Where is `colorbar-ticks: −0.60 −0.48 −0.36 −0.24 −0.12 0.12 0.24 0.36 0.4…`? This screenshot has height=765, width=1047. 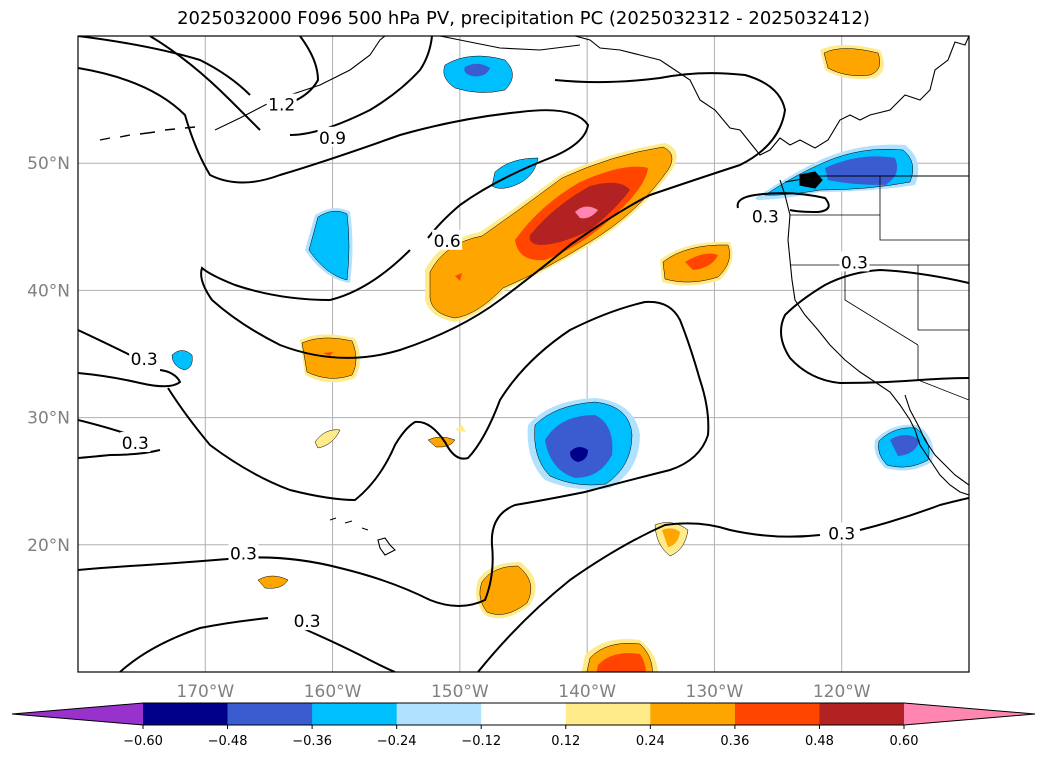
colorbar-ticks: −0.60 −0.48 −0.36 −0.24 −0.12 0.12 0.24 0.36 0.4… is located at coordinates (520, 737).